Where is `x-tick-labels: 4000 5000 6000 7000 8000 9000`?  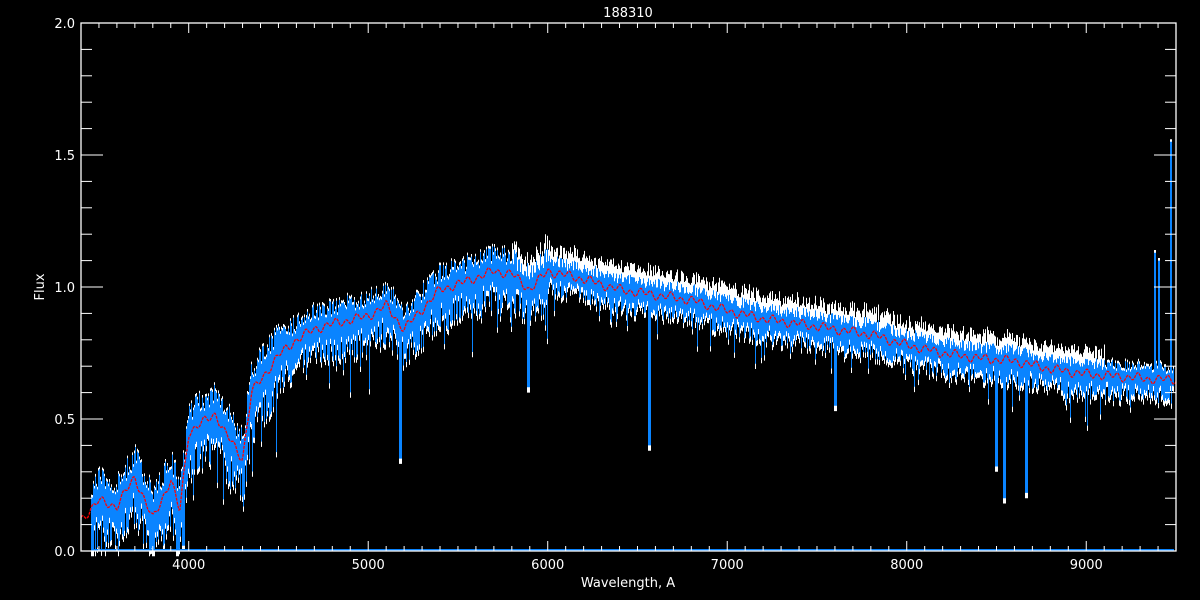
x-tick-labels: 4000 5000 6000 7000 8000 9000 is located at coordinates (637, 565).